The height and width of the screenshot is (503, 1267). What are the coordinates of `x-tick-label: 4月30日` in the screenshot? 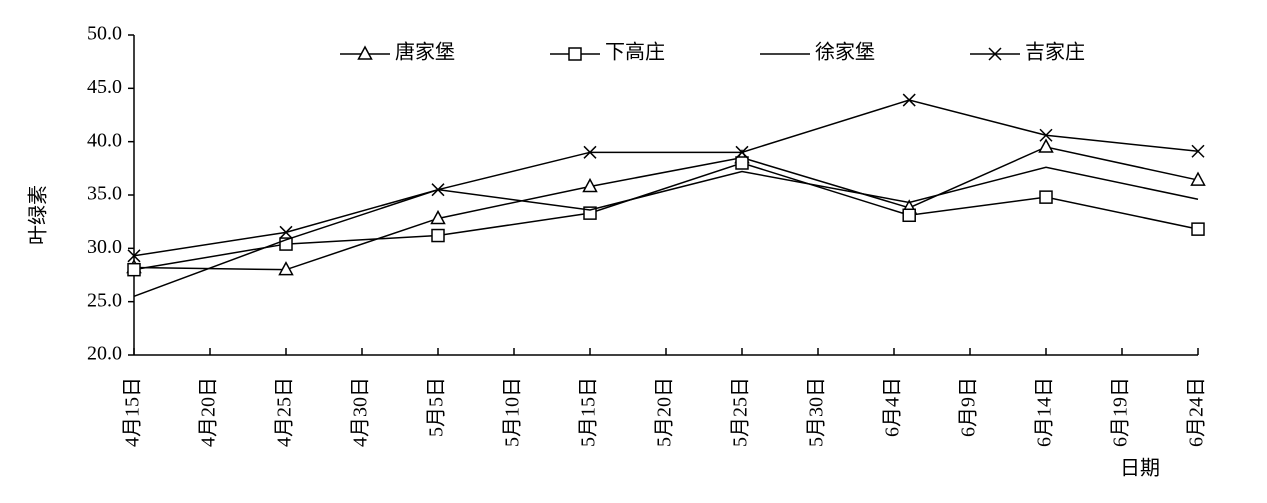 It's located at (361, 412).